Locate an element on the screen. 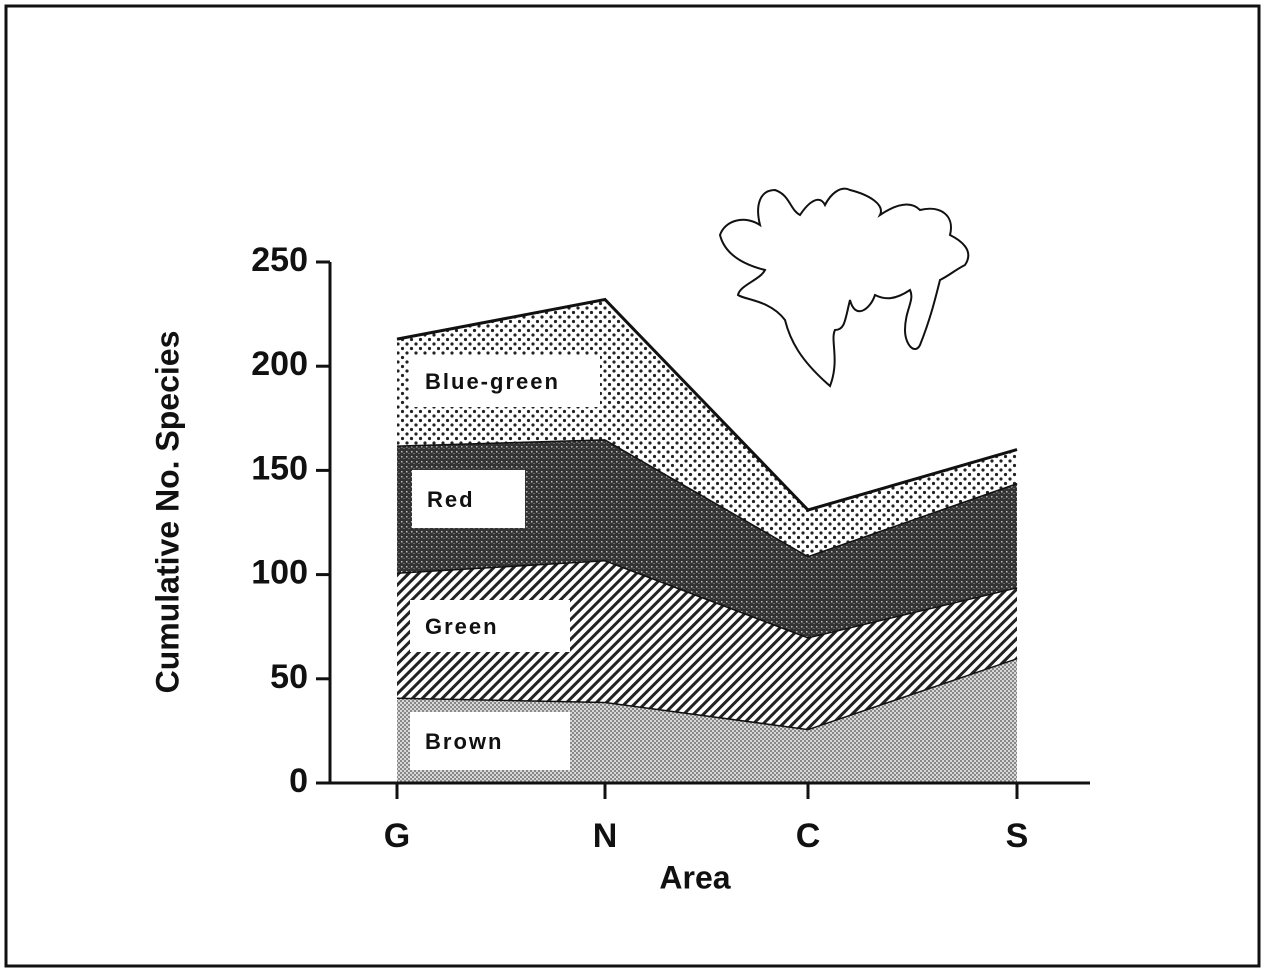 Image resolution: width=1265 pixels, height=972 pixels. y-tick-label: 200 is located at coordinates (279, 364).